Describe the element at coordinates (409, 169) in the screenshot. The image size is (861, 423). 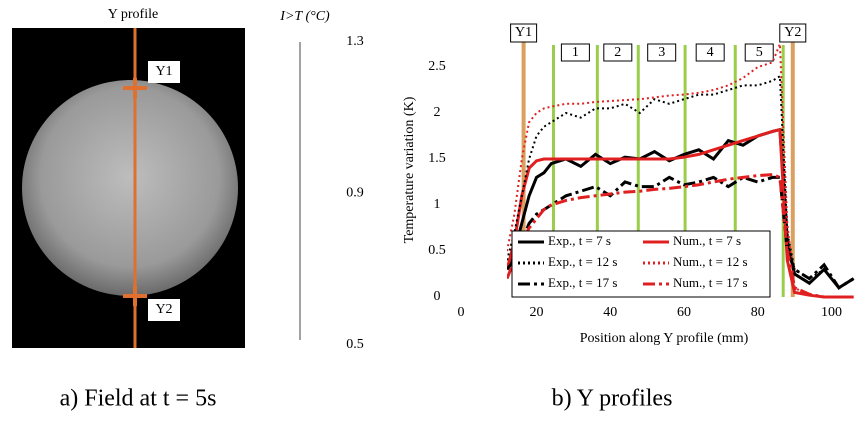
I see `y-axis-title: Temperature variation (K)` at that location.